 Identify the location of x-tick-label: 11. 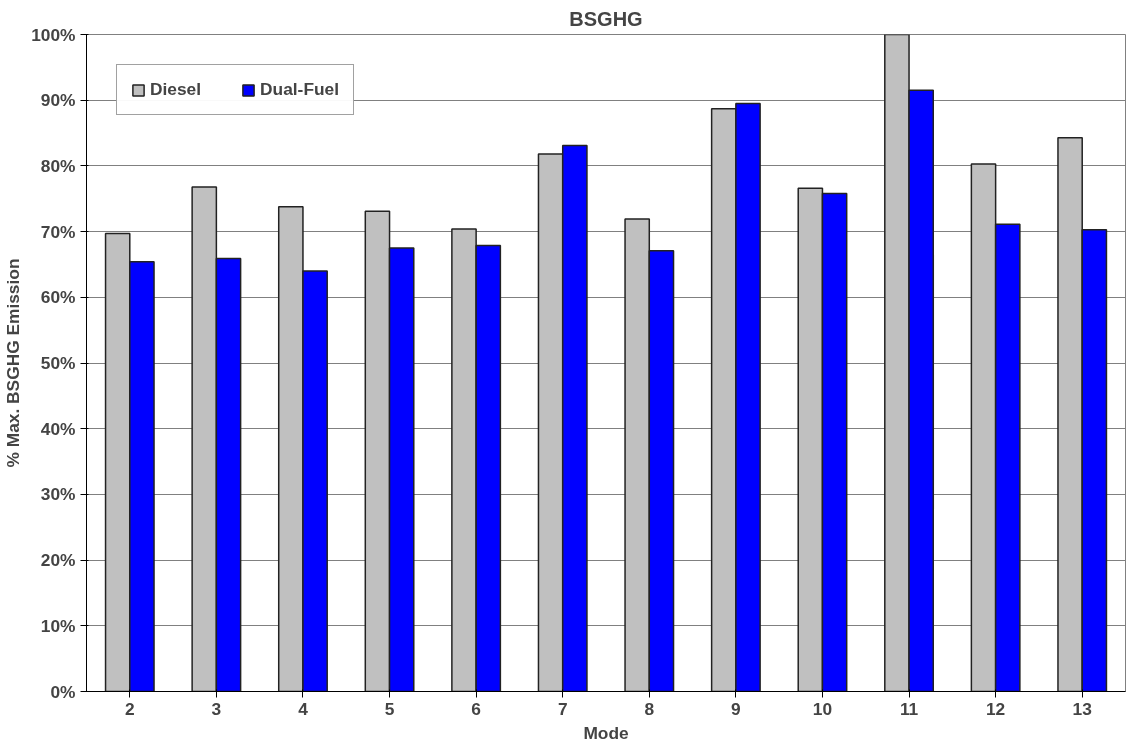
(909, 708).